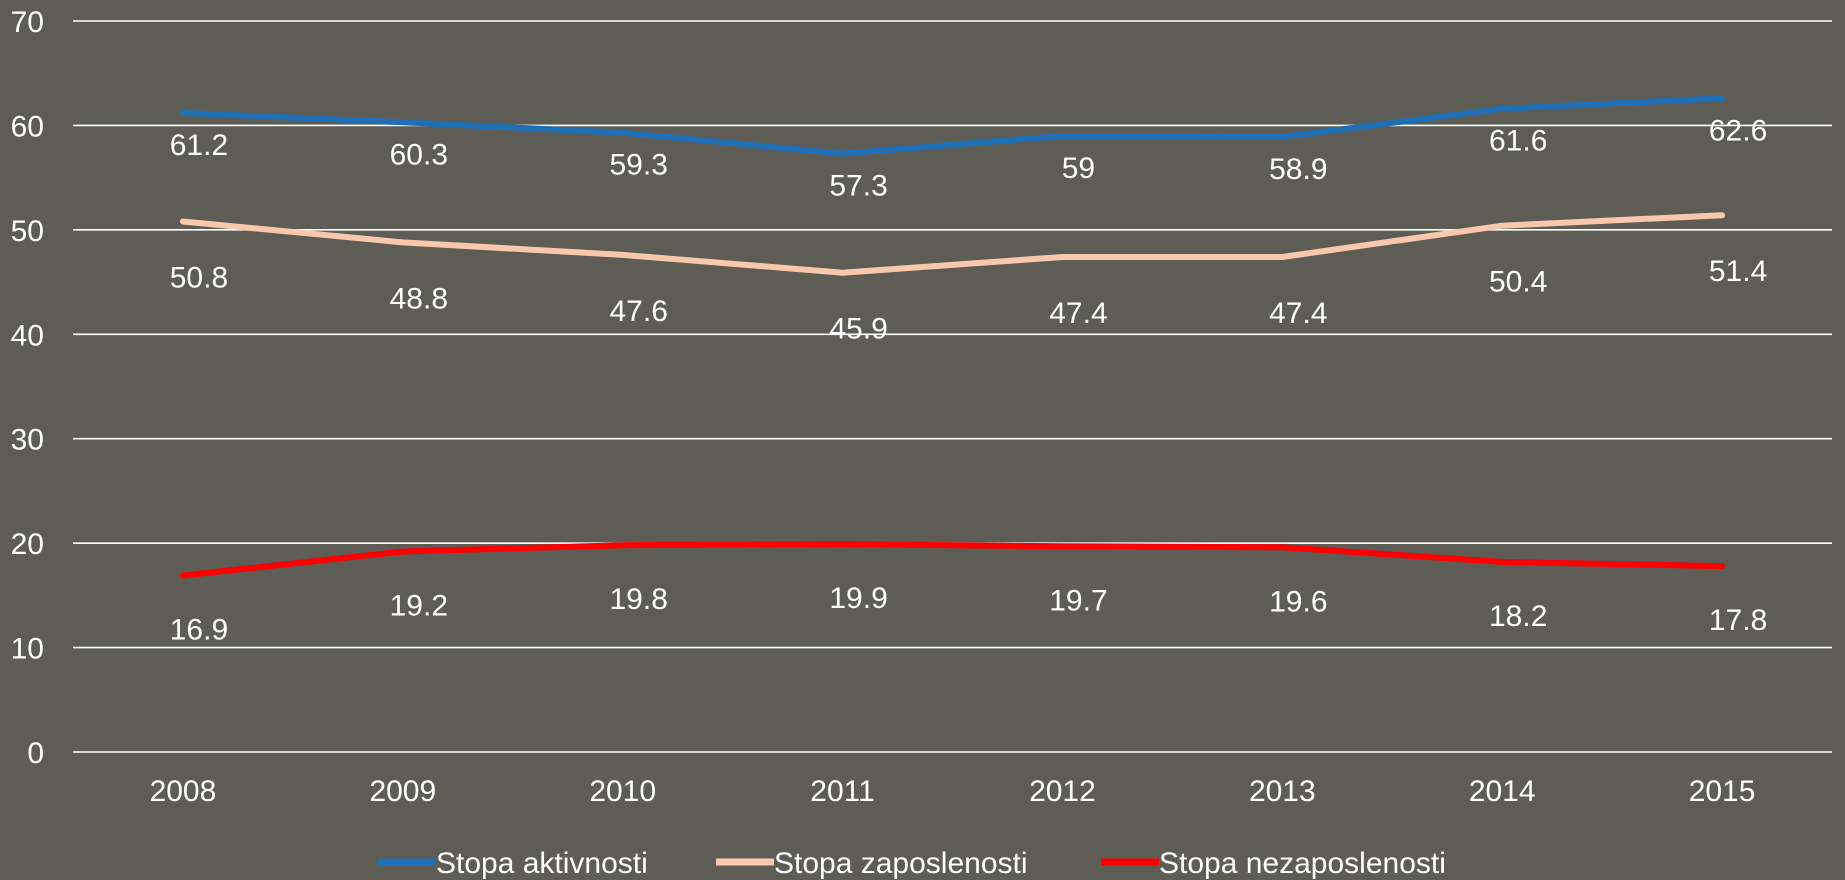 The width and height of the screenshot is (1845, 880). Describe the element at coordinates (35, 753) in the screenshot. I see `y-tick-label: 0` at that location.